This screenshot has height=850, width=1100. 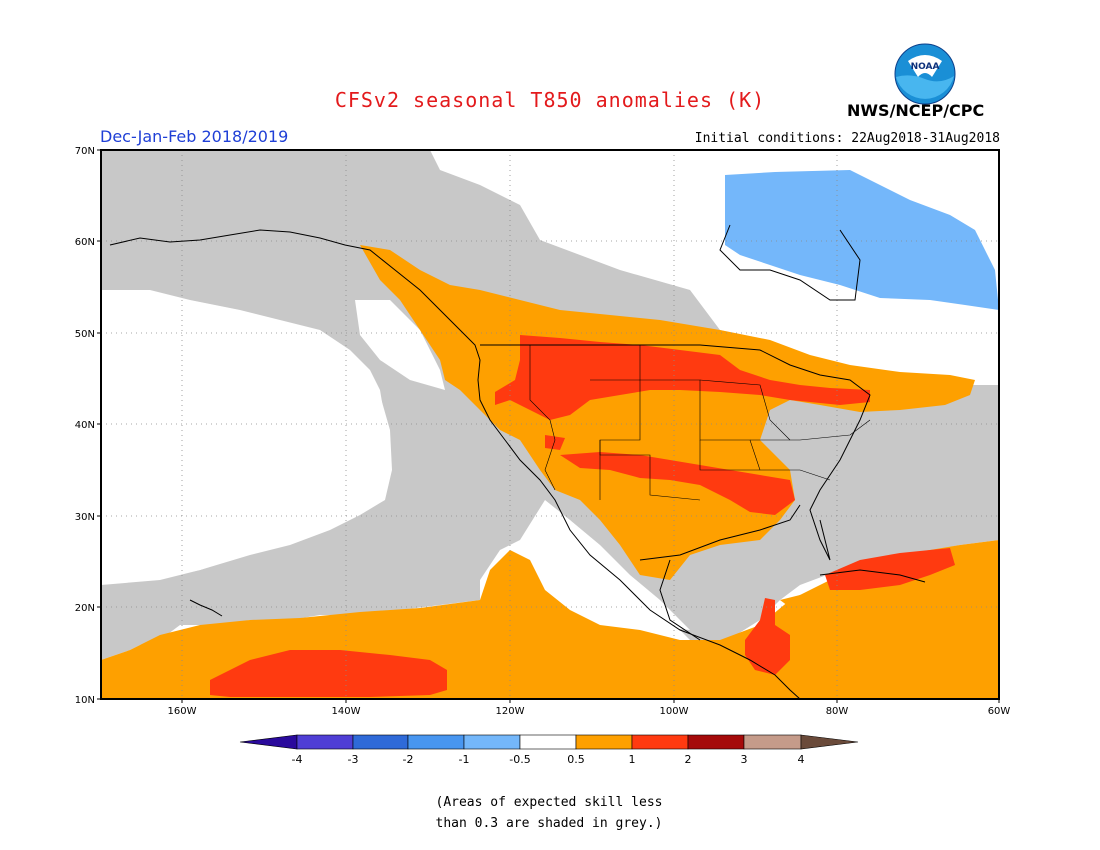 What do you see at coordinates (925, 74) in the screenshot?
I see `noaa-logo: NOAA` at bounding box center [925, 74].